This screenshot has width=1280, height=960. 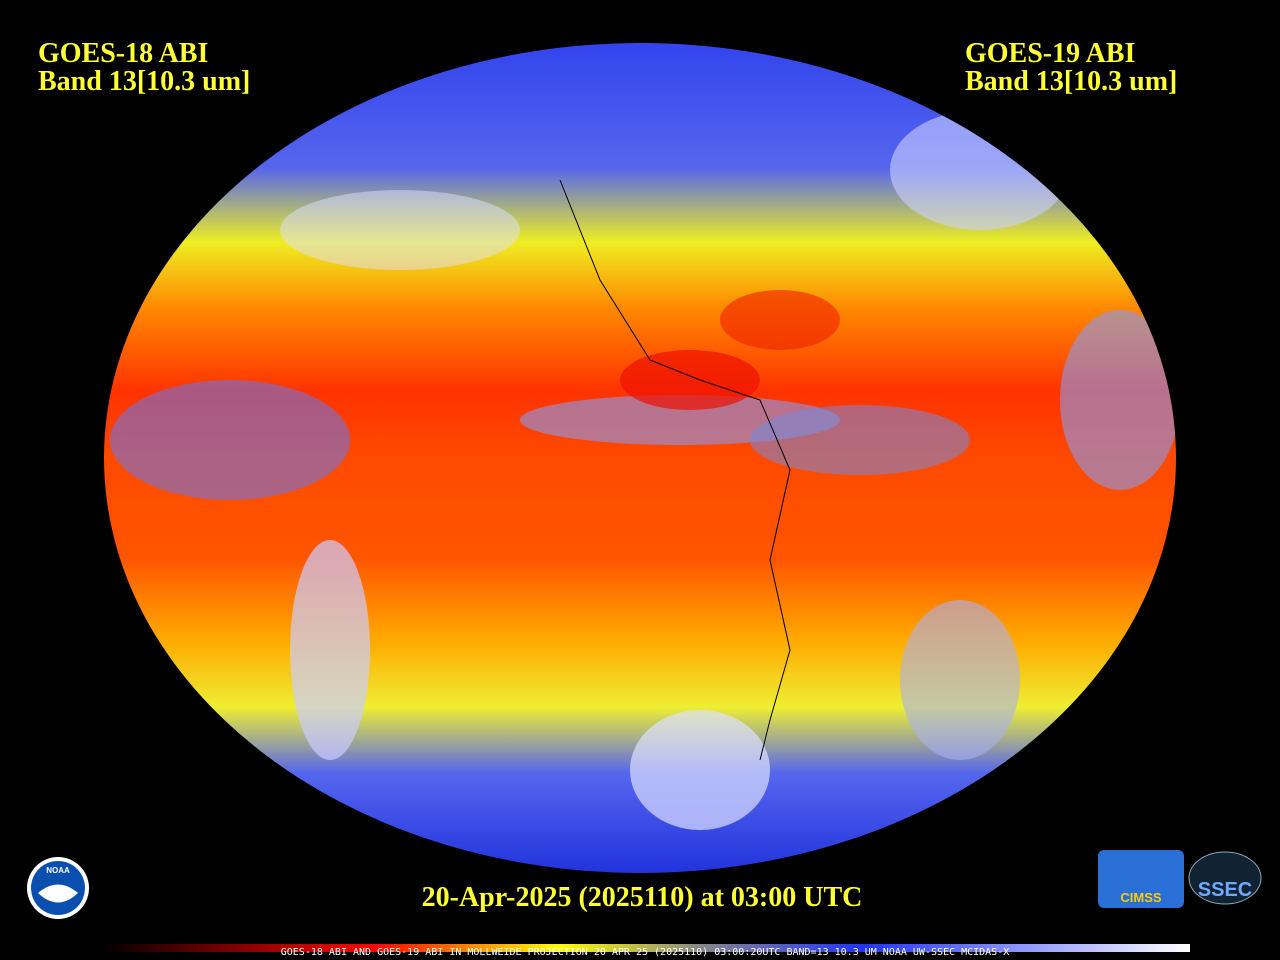 I want to click on coastline, so click(x=675, y=470).